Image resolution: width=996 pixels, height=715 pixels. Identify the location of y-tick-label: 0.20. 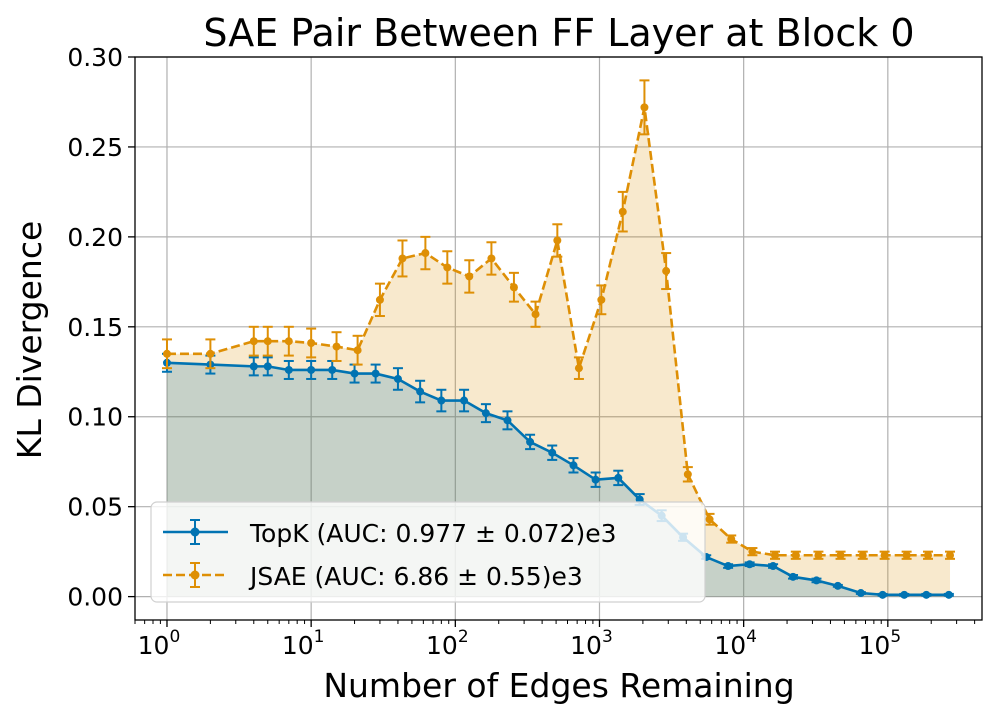
(95, 237).